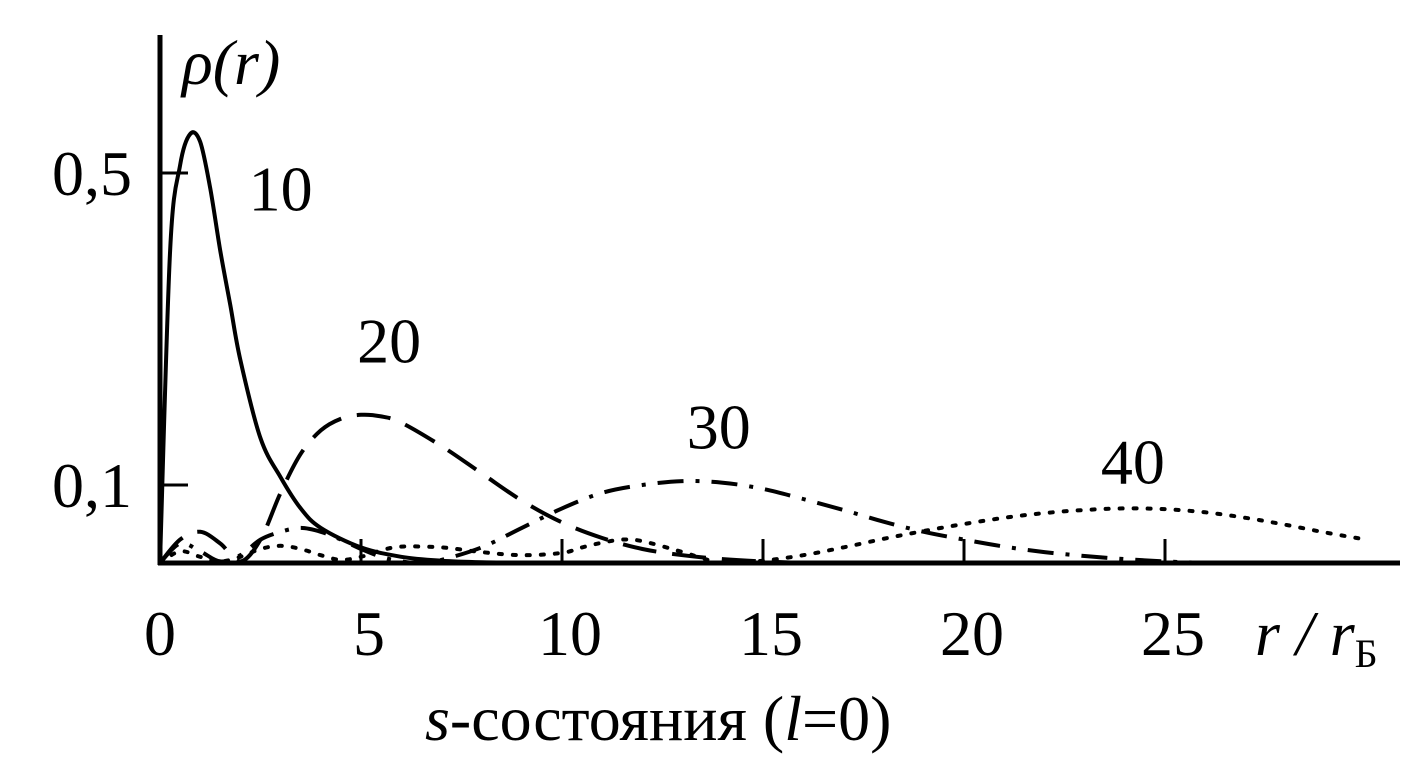 The height and width of the screenshot is (774, 1419). I want to click on x-axis-title-subscript: Б, so click(1366, 653).